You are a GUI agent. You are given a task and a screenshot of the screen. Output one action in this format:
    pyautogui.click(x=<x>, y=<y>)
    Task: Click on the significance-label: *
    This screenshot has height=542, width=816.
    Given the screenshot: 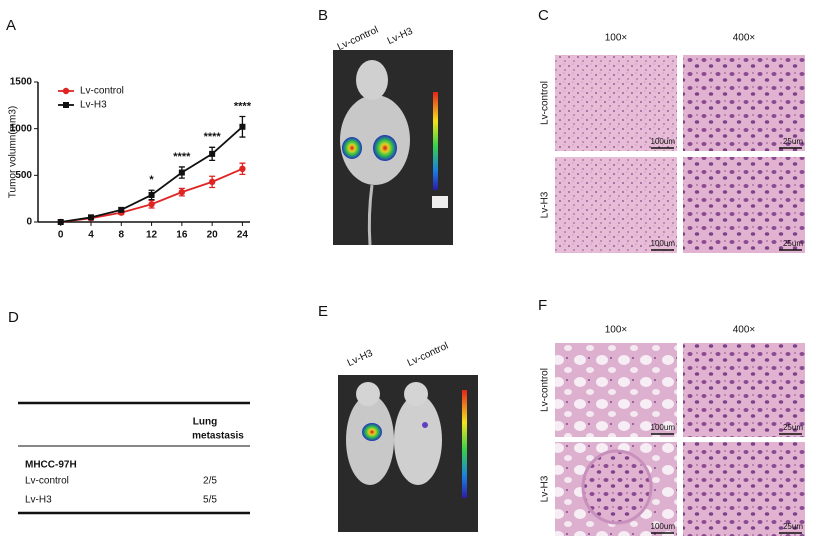 What is the action you would take?
    pyautogui.click(x=151, y=180)
    